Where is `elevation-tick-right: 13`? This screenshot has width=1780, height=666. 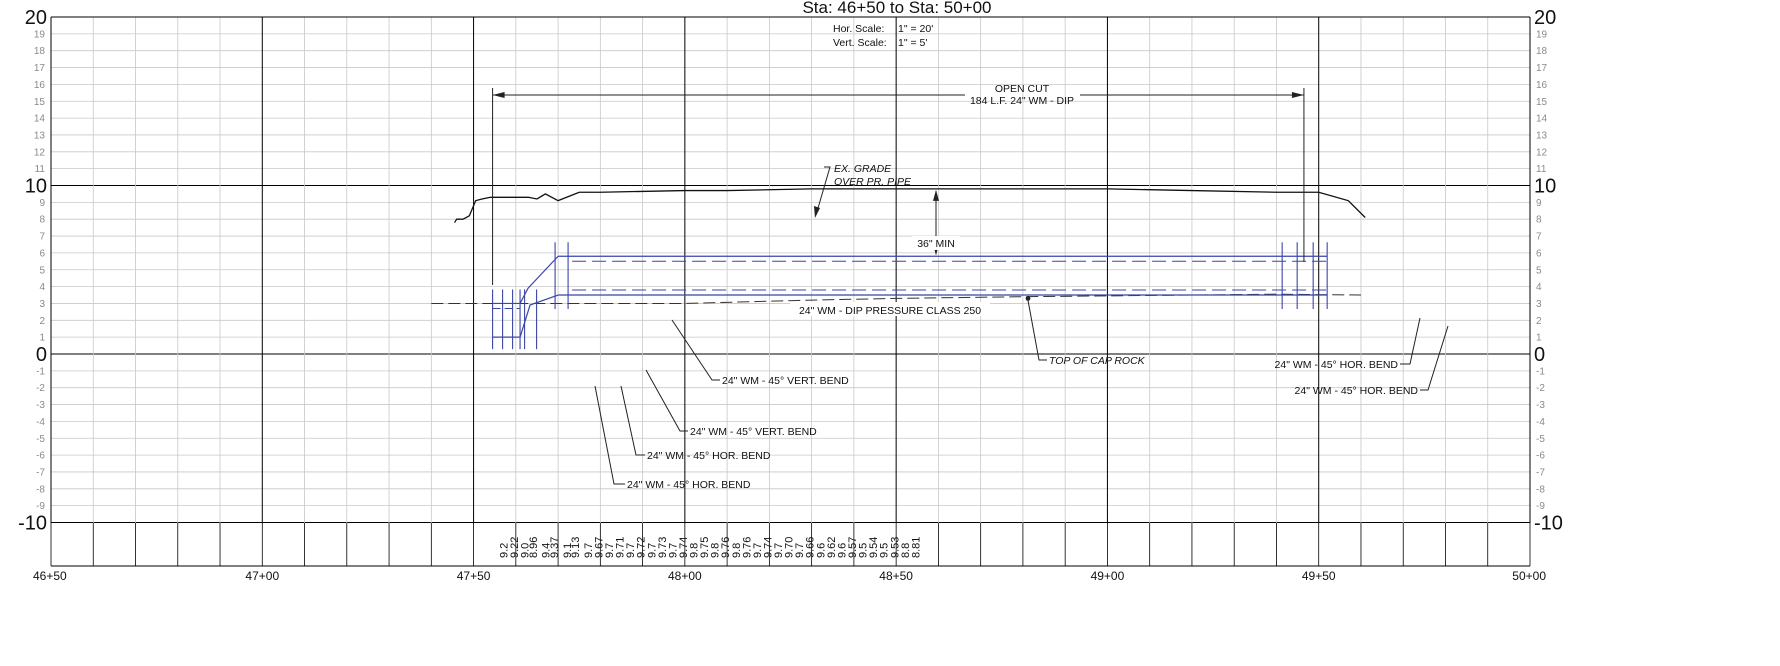
elevation-tick-right: 13 is located at coordinates (1542, 135).